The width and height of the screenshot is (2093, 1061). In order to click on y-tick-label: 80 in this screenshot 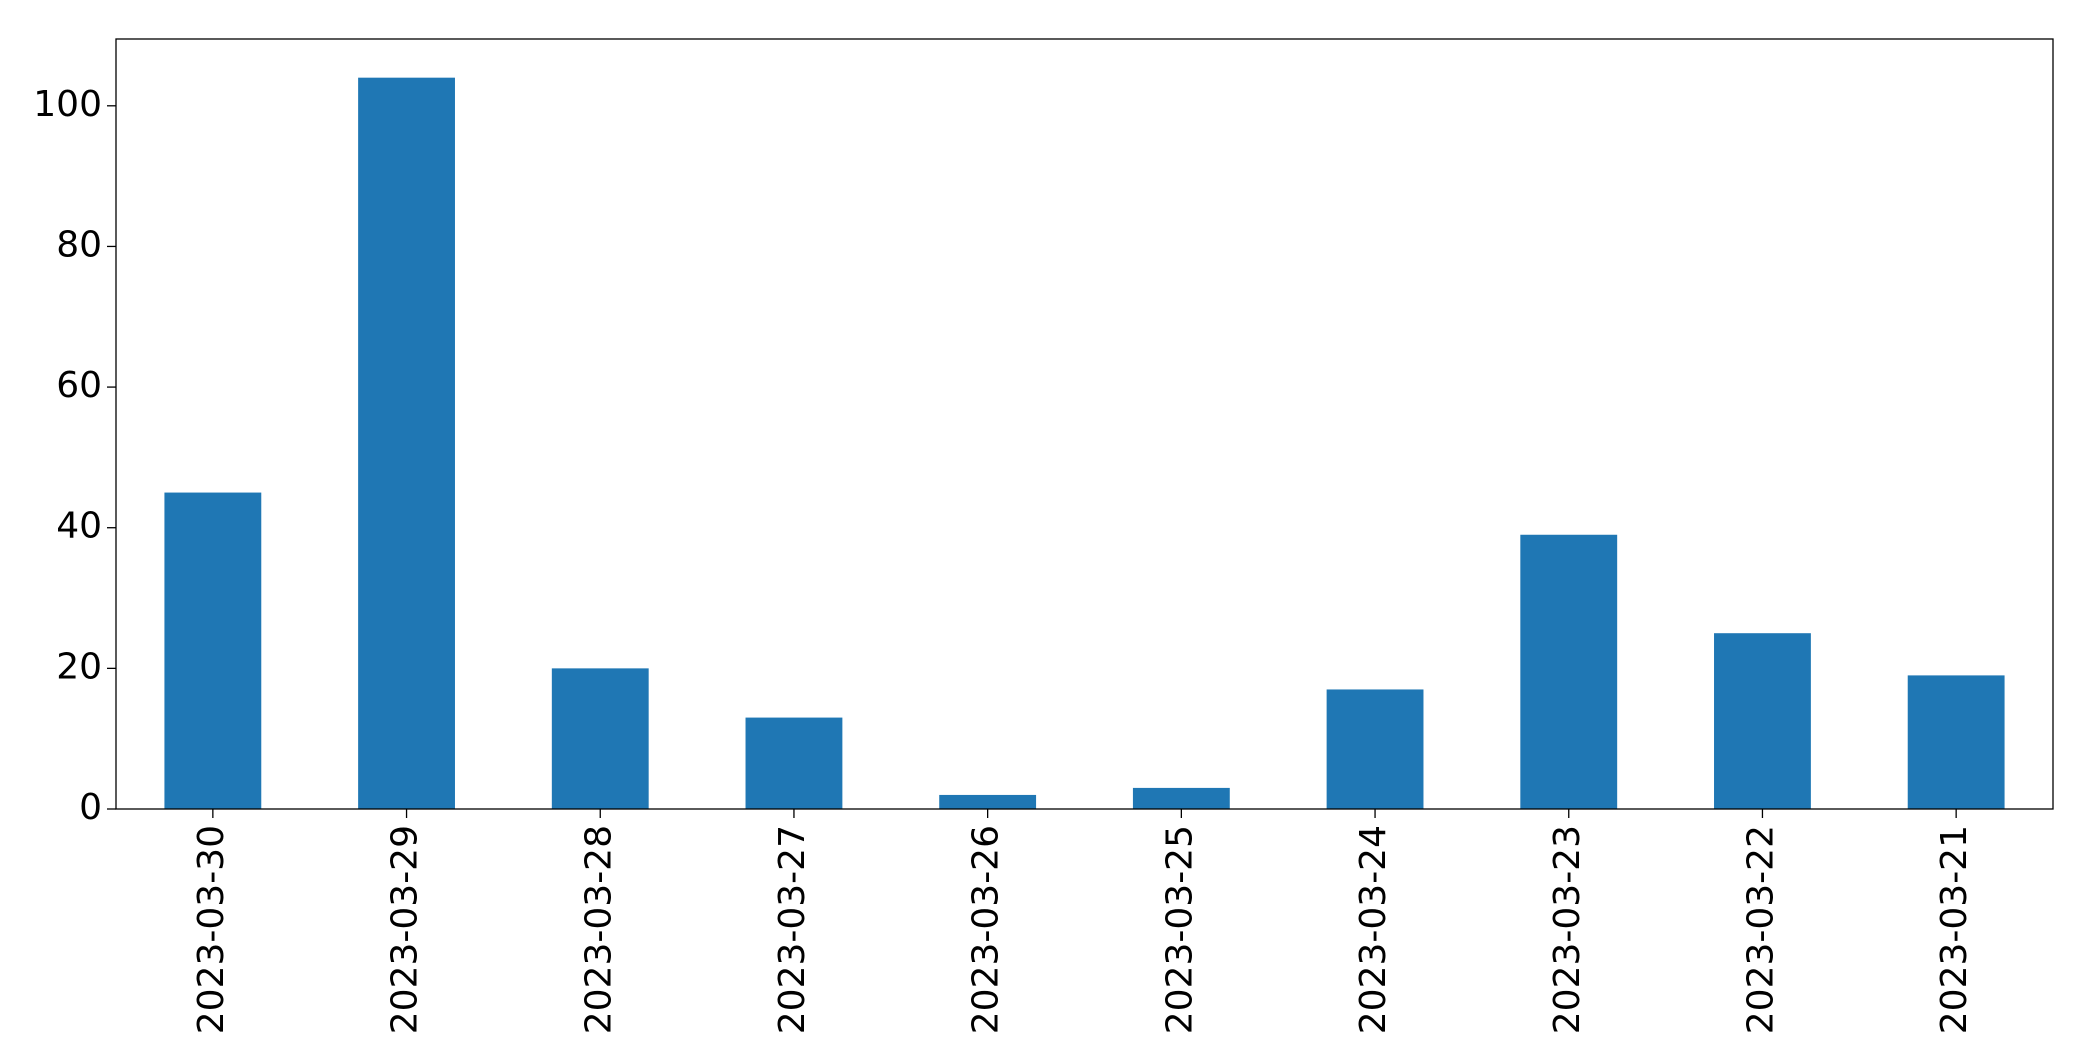, I will do `click(79, 244)`.